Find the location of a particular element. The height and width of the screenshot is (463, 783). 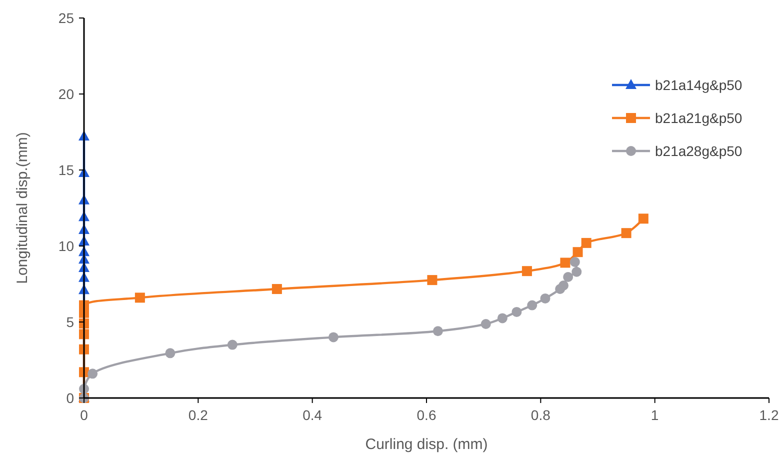

x-tick-label: 0.4 is located at coordinates (312, 415).